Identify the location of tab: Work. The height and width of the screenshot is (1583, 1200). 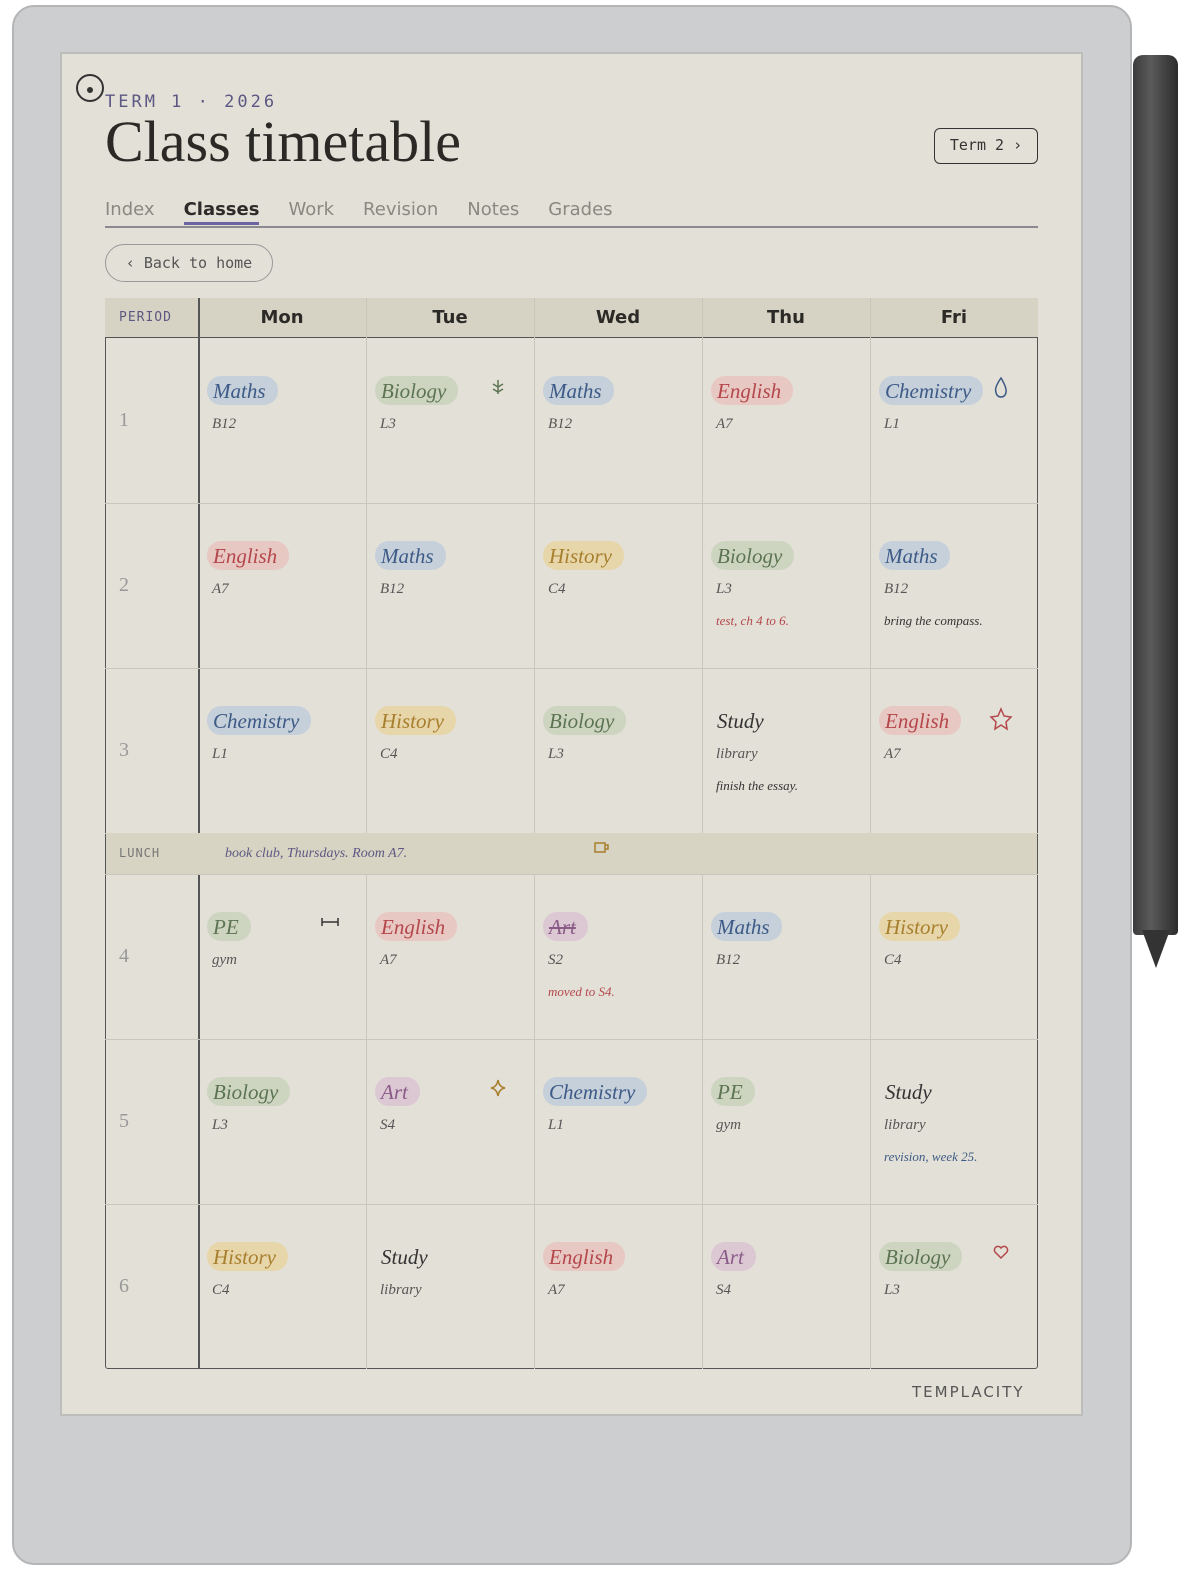
(311, 209).